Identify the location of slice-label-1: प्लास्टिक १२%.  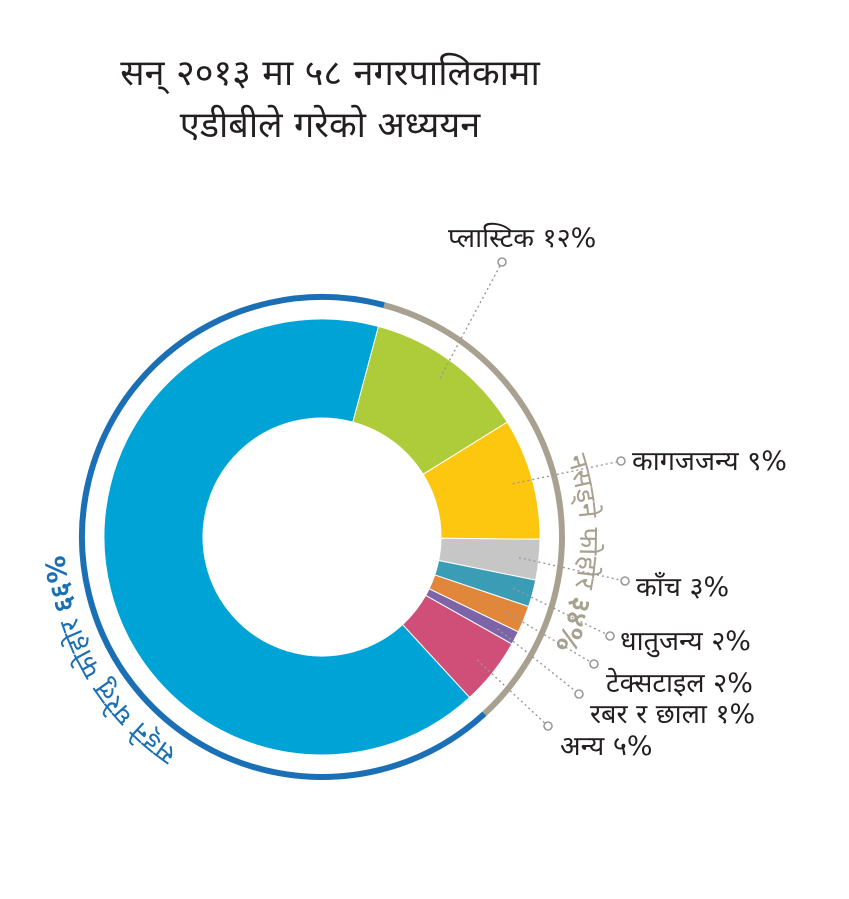
(522, 238).